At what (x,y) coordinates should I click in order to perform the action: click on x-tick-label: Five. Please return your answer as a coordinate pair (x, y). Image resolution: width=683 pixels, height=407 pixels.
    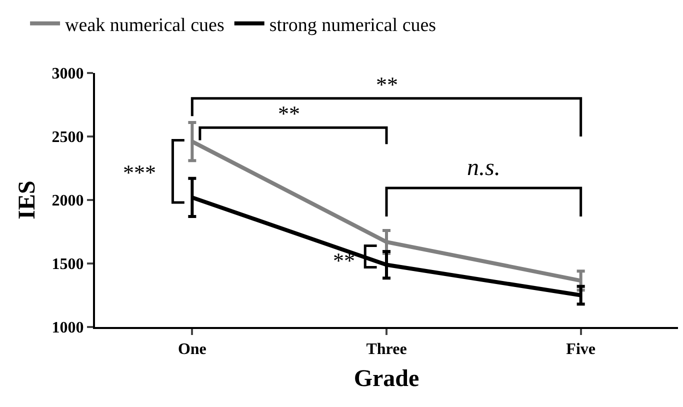
    Looking at the image, I should click on (581, 349).